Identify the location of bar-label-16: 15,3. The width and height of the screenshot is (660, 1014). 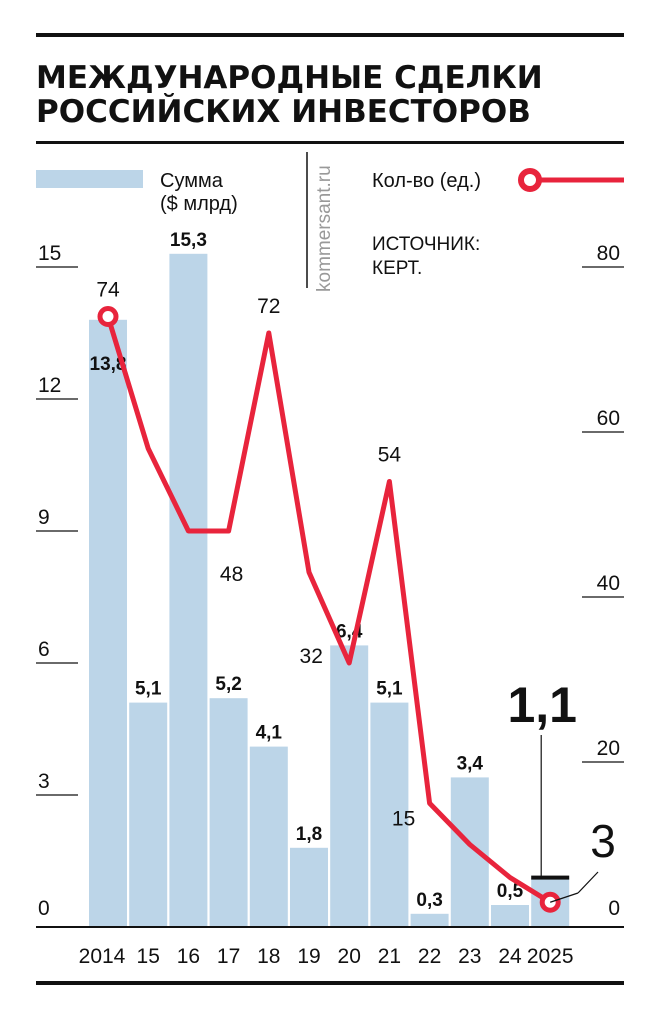
(188, 240).